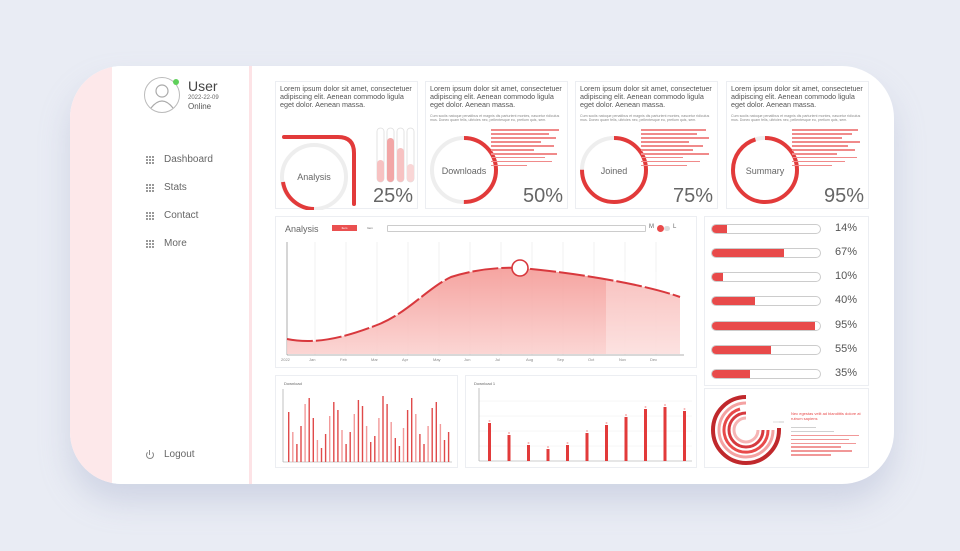 This screenshot has width=960, height=551. I want to click on logout-button: Logout, so click(170, 454).